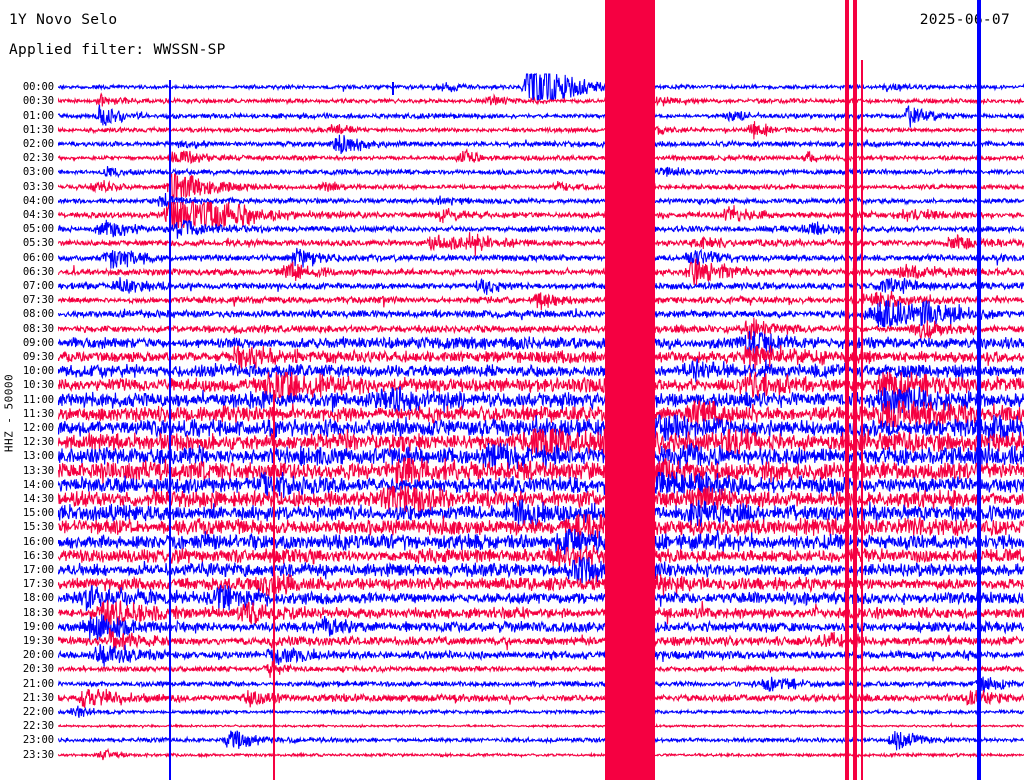 This screenshot has width=1024, height=780. What do you see at coordinates (38, 640) in the screenshot?
I see `time-tick-label: 19:30` at bounding box center [38, 640].